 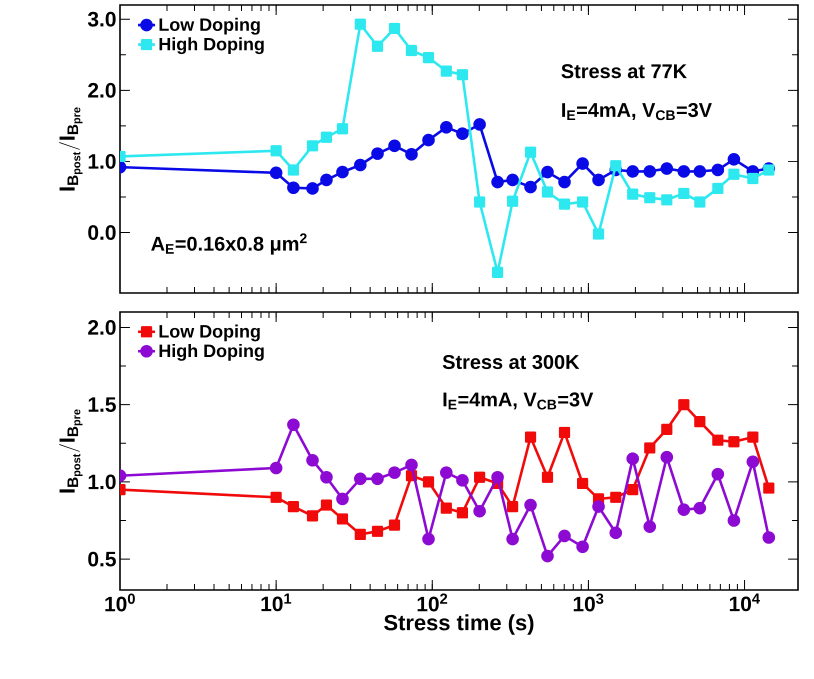 I want to click on y-tick-label: 0.0, so click(x=102, y=232).